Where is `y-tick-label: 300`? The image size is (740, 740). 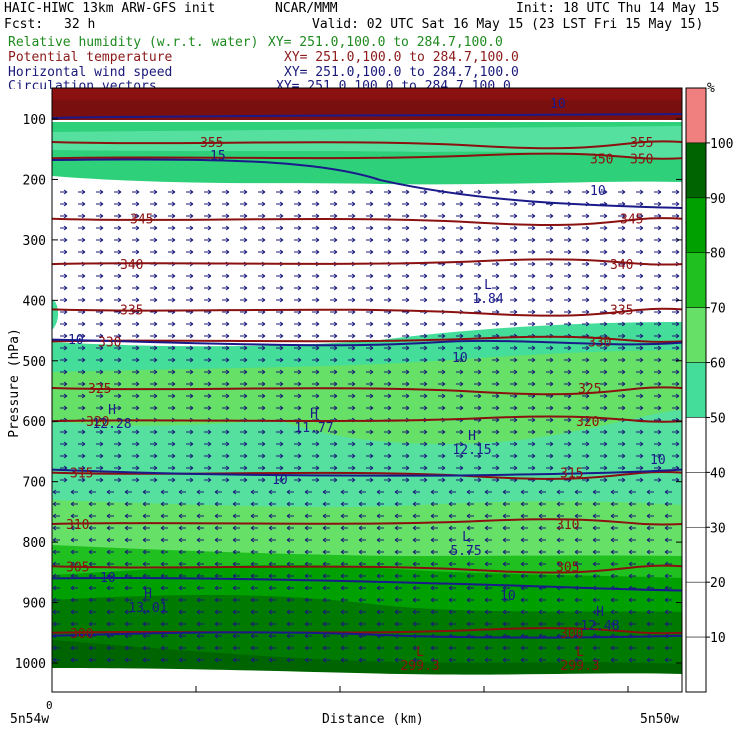
y-tick-label: 300 is located at coordinates (34, 241).